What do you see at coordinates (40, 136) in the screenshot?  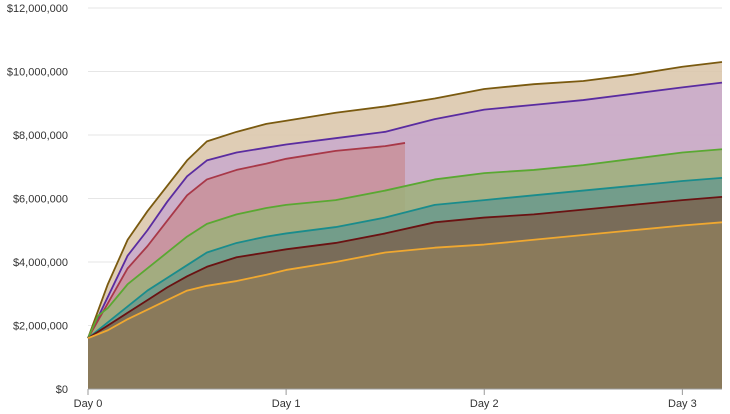 I see `y-tick-label: $8,000,000` at bounding box center [40, 136].